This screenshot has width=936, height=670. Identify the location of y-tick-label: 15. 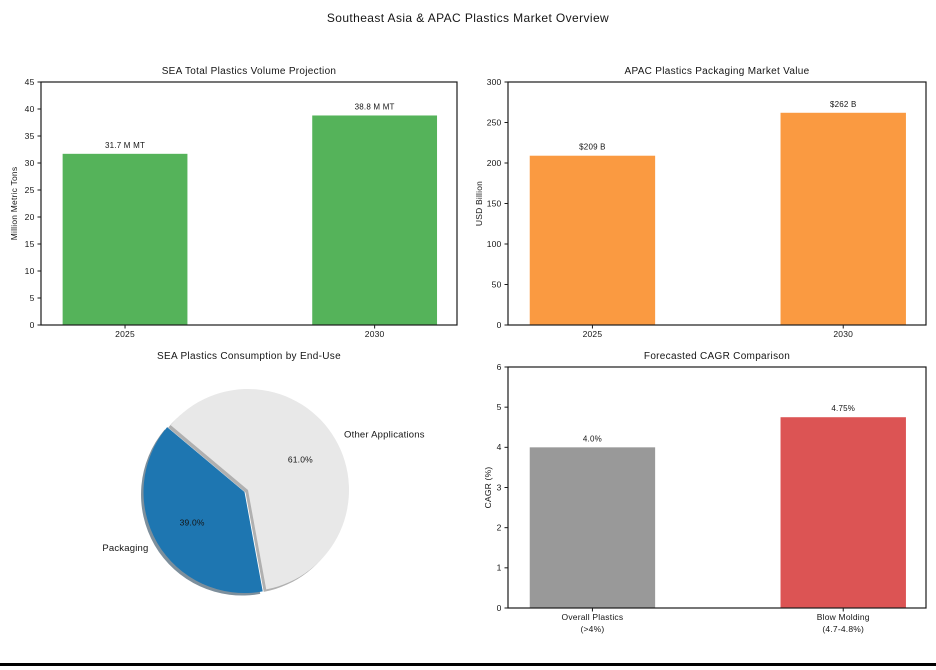
(30, 244).